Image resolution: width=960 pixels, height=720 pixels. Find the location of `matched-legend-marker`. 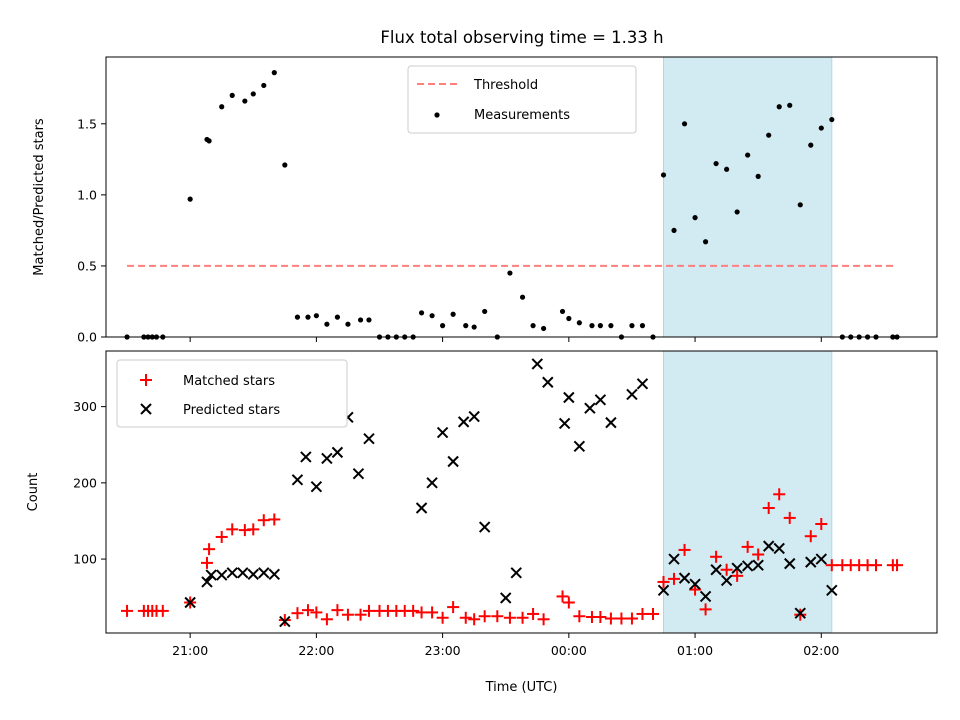

matched-legend-marker is located at coordinates (146, 380).